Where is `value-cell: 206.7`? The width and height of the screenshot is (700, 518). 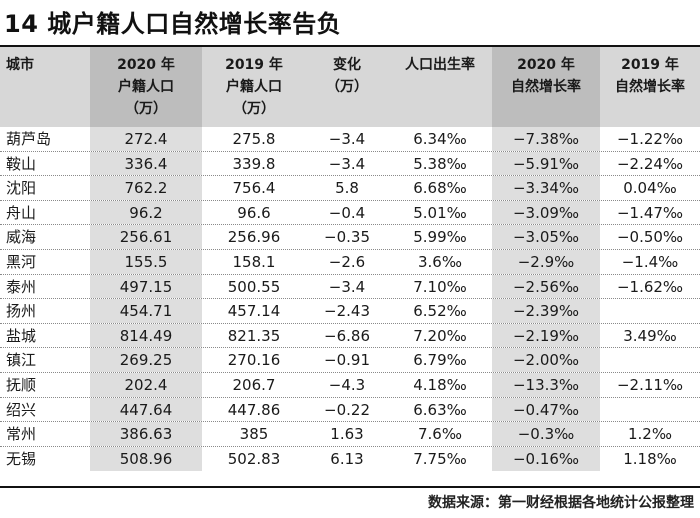
value-cell: 206.7 is located at coordinates (254, 384).